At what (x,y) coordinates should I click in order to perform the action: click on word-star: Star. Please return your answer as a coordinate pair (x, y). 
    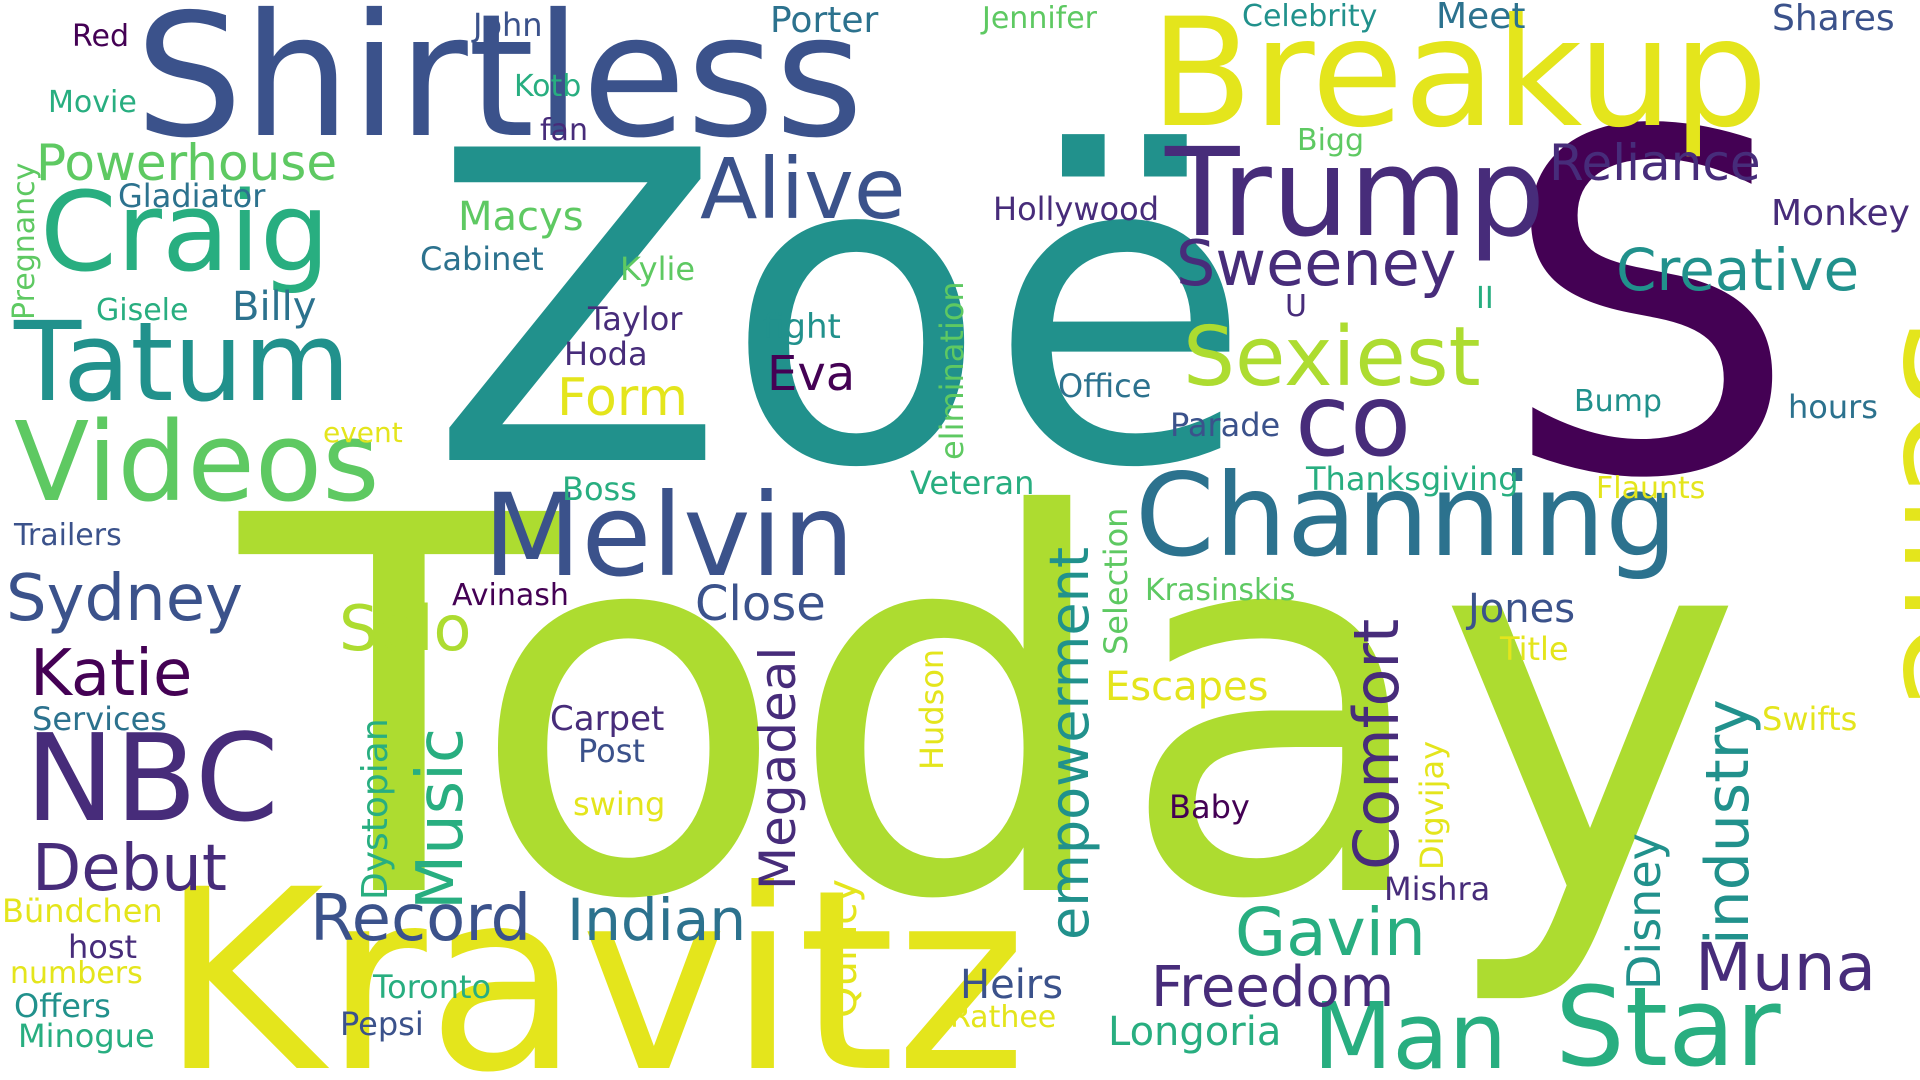
    Looking at the image, I should click on (1668, 1021).